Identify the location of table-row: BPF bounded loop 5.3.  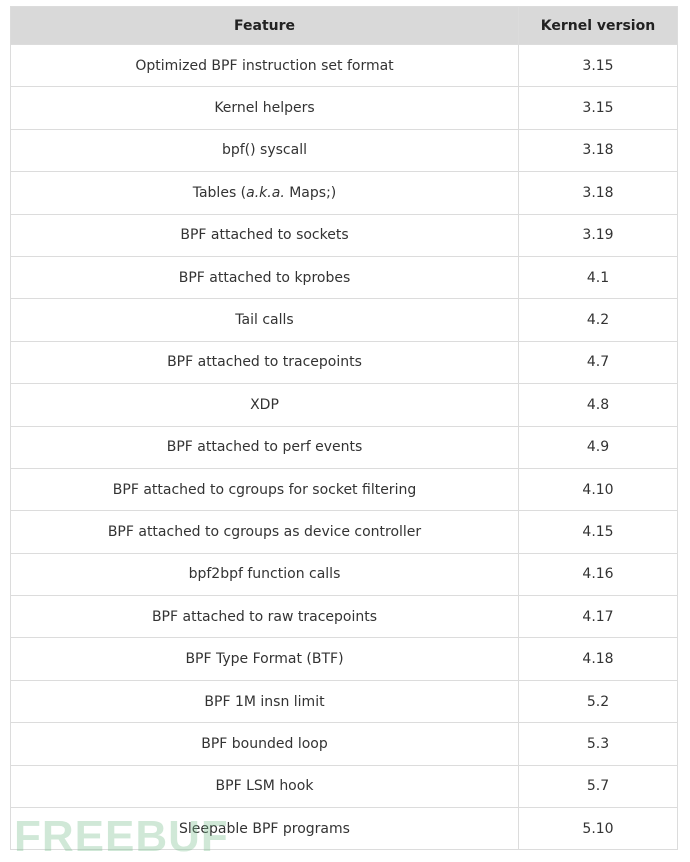
(344, 744).